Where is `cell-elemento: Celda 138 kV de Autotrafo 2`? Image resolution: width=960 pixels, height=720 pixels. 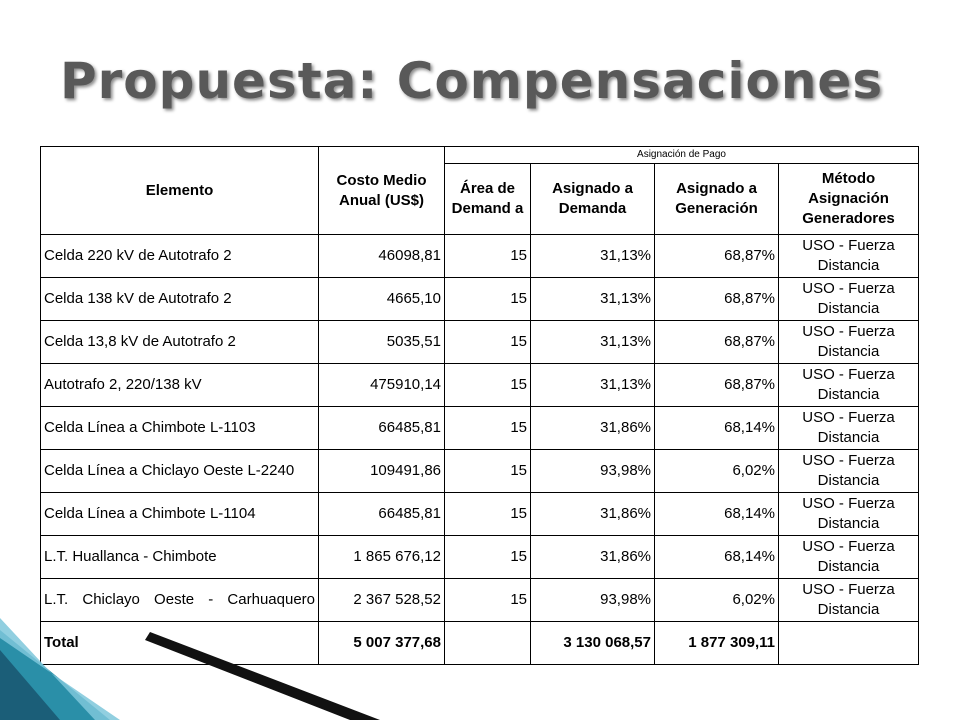 cell-elemento: Celda 138 kV de Autotrafo 2 is located at coordinates (179, 299).